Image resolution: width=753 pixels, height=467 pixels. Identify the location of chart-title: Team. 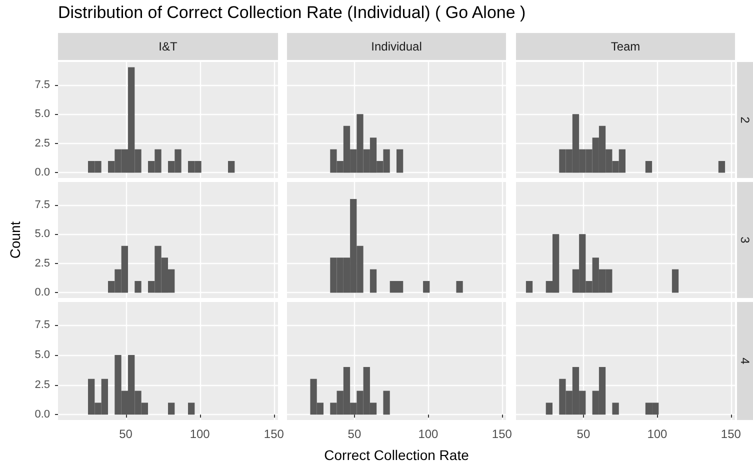
(625, 47).